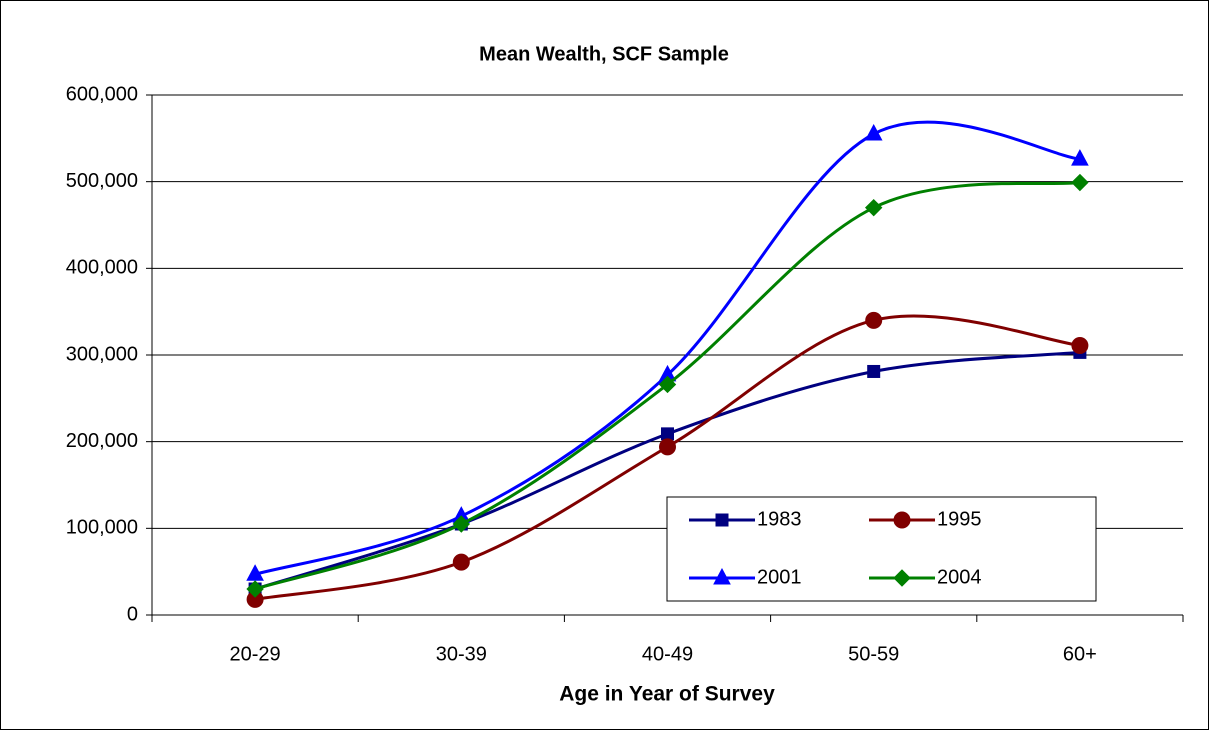  What do you see at coordinates (102, 181) in the screenshot?
I see `y-tick-label: 500,000` at bounding box center [102, 181].